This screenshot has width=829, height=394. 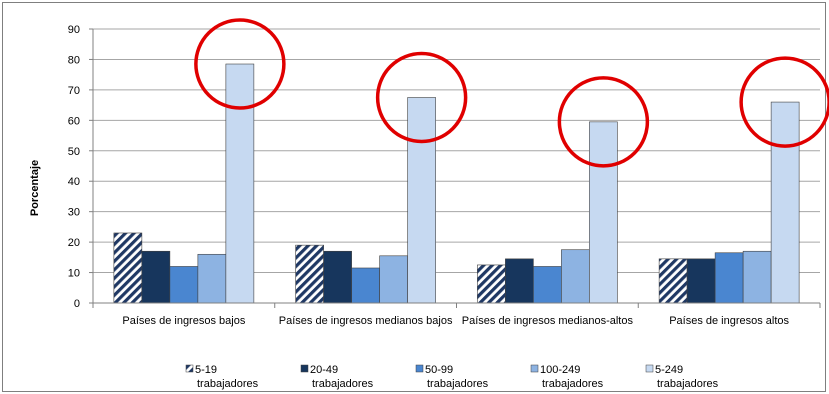 I want to click on x-tick-label: Países de ingresos medianos-altos, so click(x=548, y=321).